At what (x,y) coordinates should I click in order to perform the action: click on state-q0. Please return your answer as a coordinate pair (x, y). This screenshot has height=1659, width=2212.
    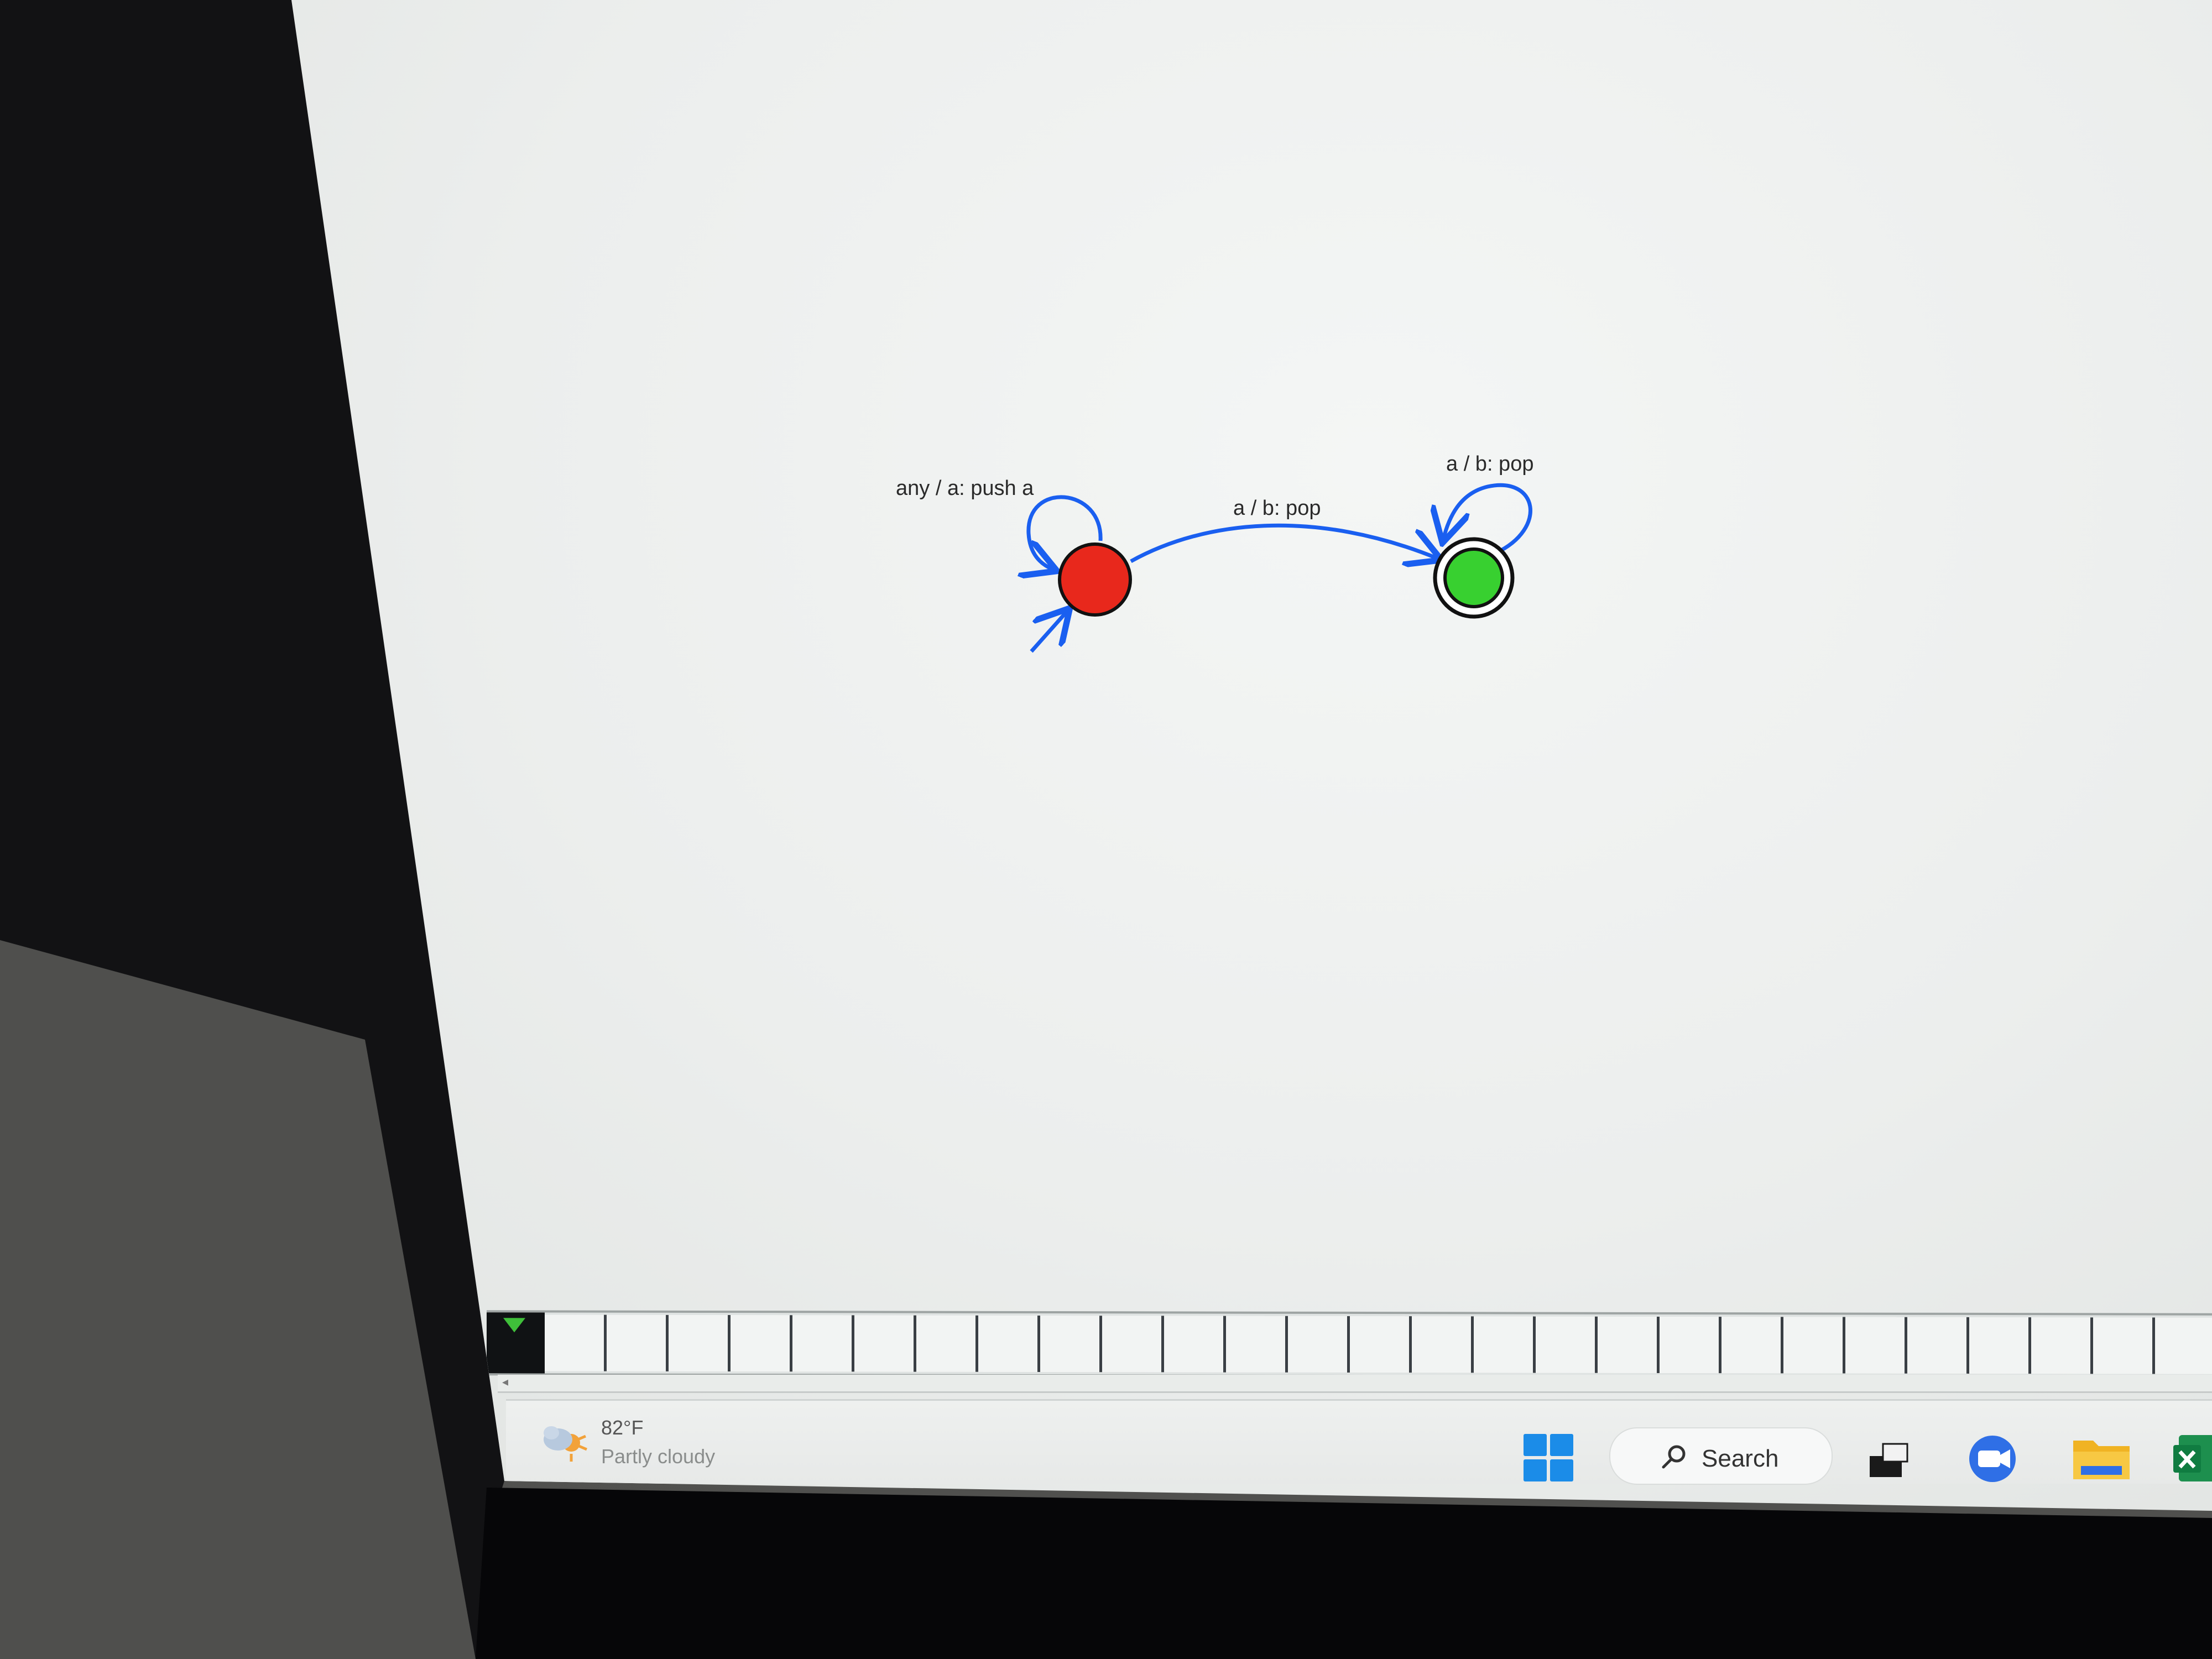
    Looking at the image, I should click on (1095, 580).